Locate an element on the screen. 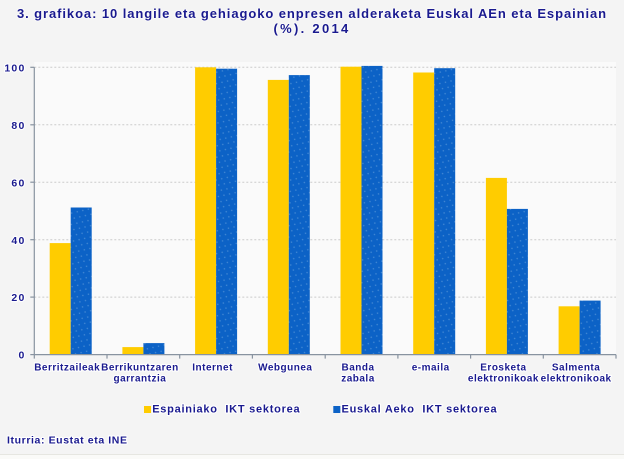 This screenshot has height=459, width=624. svg-text: 100 is located at coordinates (14, 68).